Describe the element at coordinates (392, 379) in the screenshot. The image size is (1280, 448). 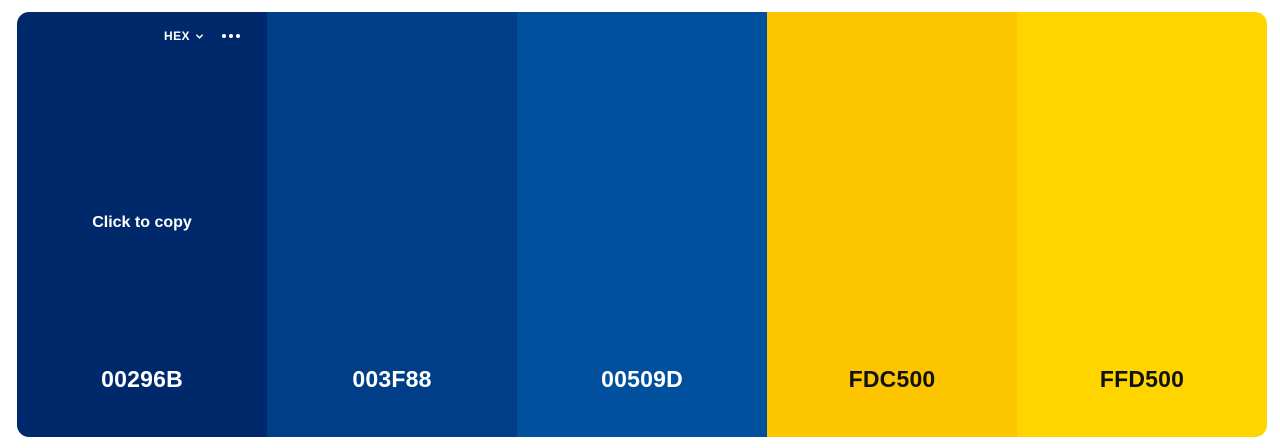
I see `swatch-code: 003F88` at that location.